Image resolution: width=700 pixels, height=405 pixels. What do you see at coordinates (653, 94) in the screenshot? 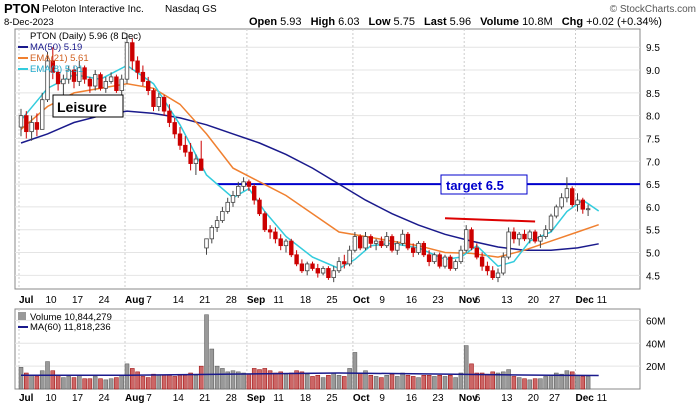
I see `price-tick-label: 8.5` at bounding box center [653, 94].